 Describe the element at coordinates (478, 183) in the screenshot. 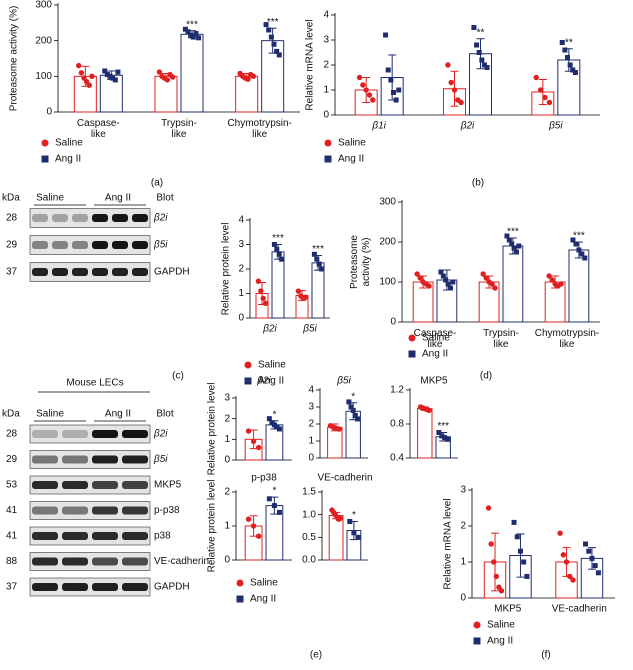

I see `panel-label: (b)` at that location.